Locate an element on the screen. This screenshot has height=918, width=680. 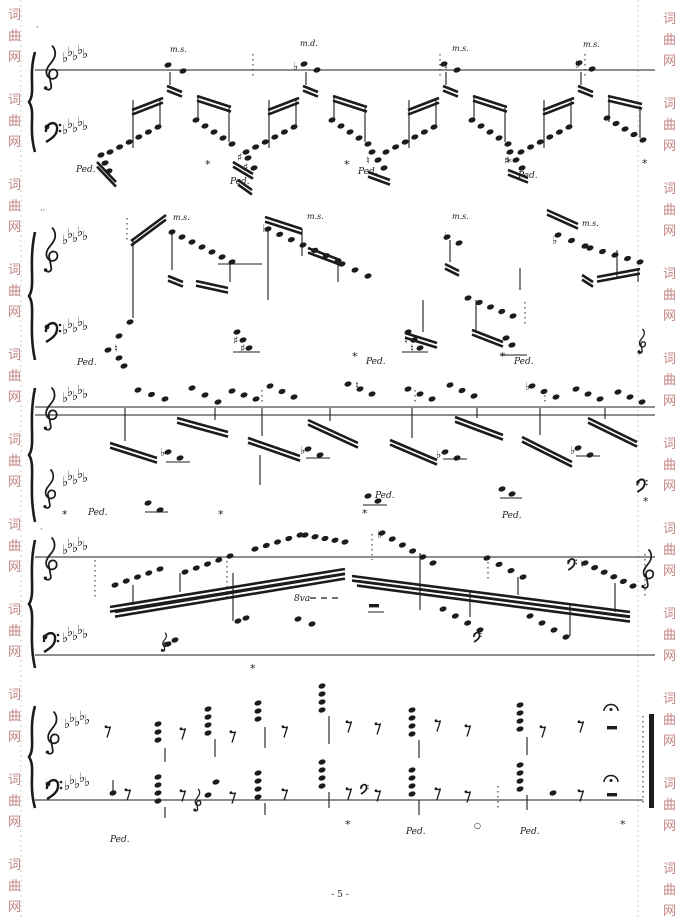
system-brace is located at coordinates (32, 296).